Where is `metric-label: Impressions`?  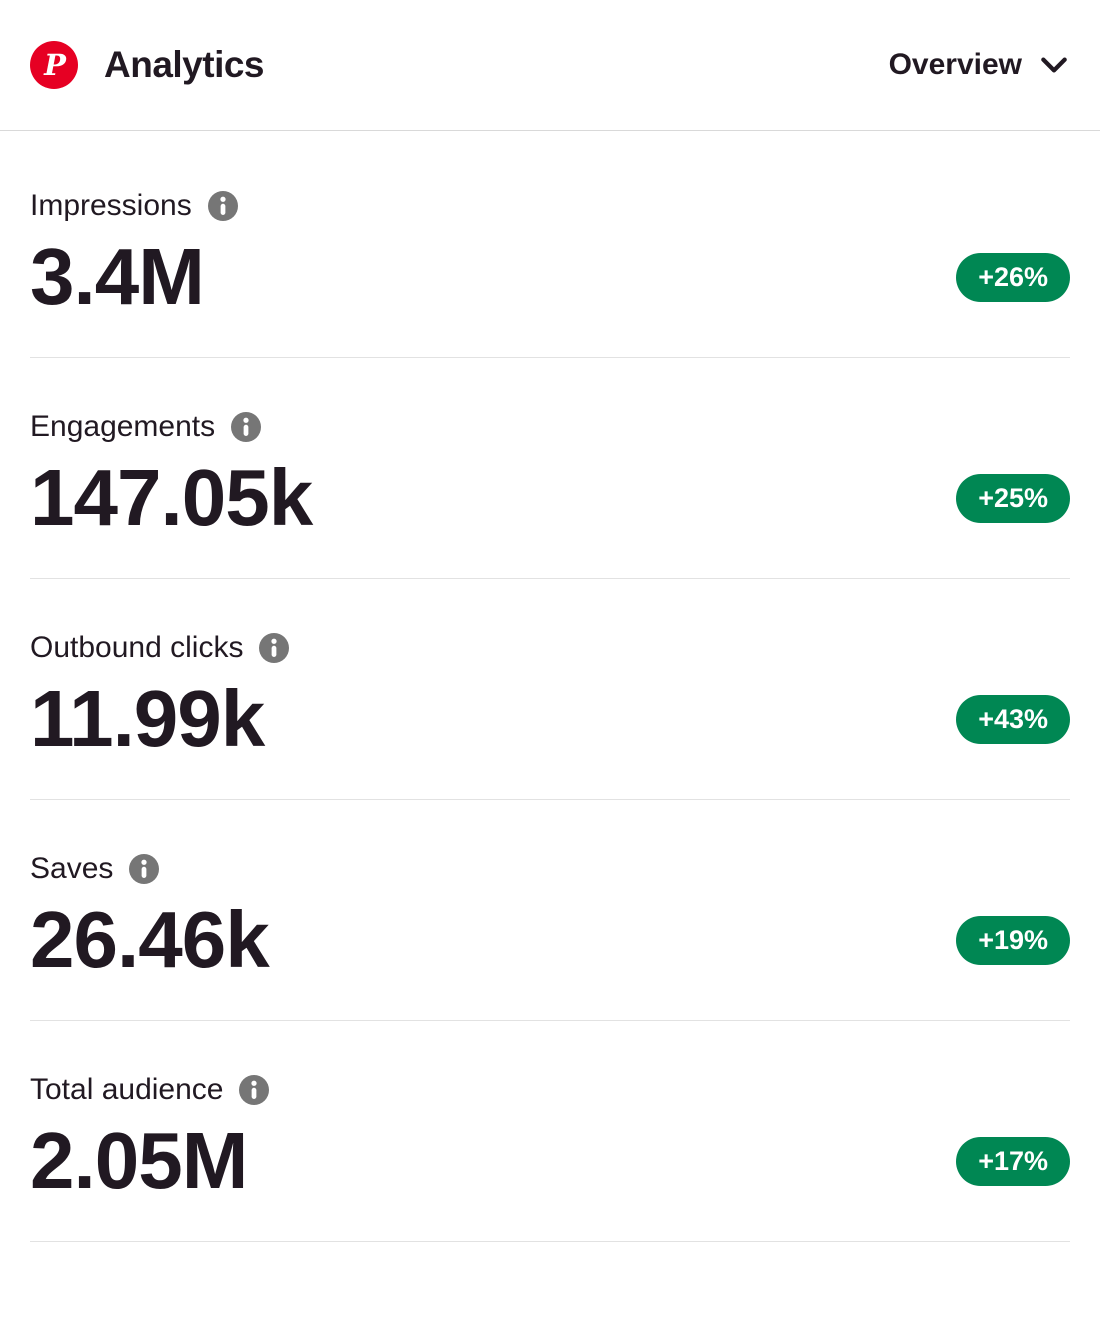
metric-label: Impressions is located at coordinates (111, 205).